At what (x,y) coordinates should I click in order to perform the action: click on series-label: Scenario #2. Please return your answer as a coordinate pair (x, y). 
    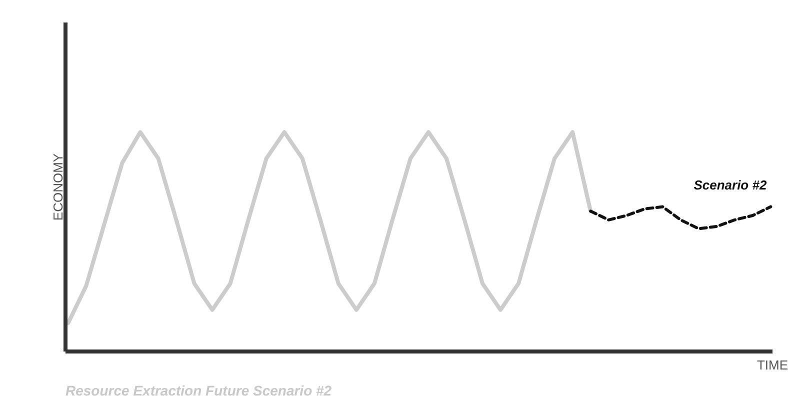
    Looking at the image, I should click on (731, 185).